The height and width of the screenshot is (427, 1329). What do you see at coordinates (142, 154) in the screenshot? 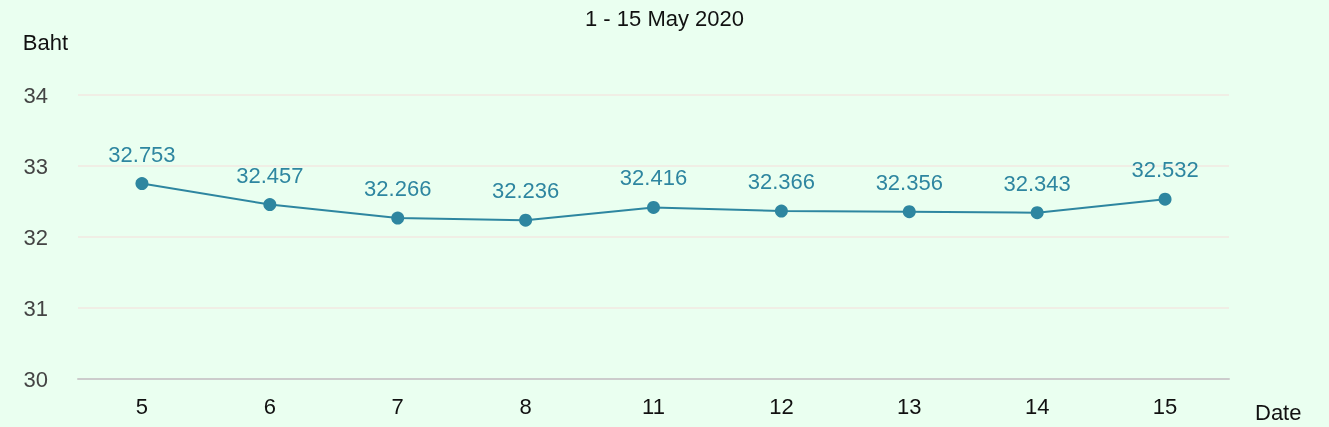
I see `data-label: 32.753` at bounding box center [142, 154].